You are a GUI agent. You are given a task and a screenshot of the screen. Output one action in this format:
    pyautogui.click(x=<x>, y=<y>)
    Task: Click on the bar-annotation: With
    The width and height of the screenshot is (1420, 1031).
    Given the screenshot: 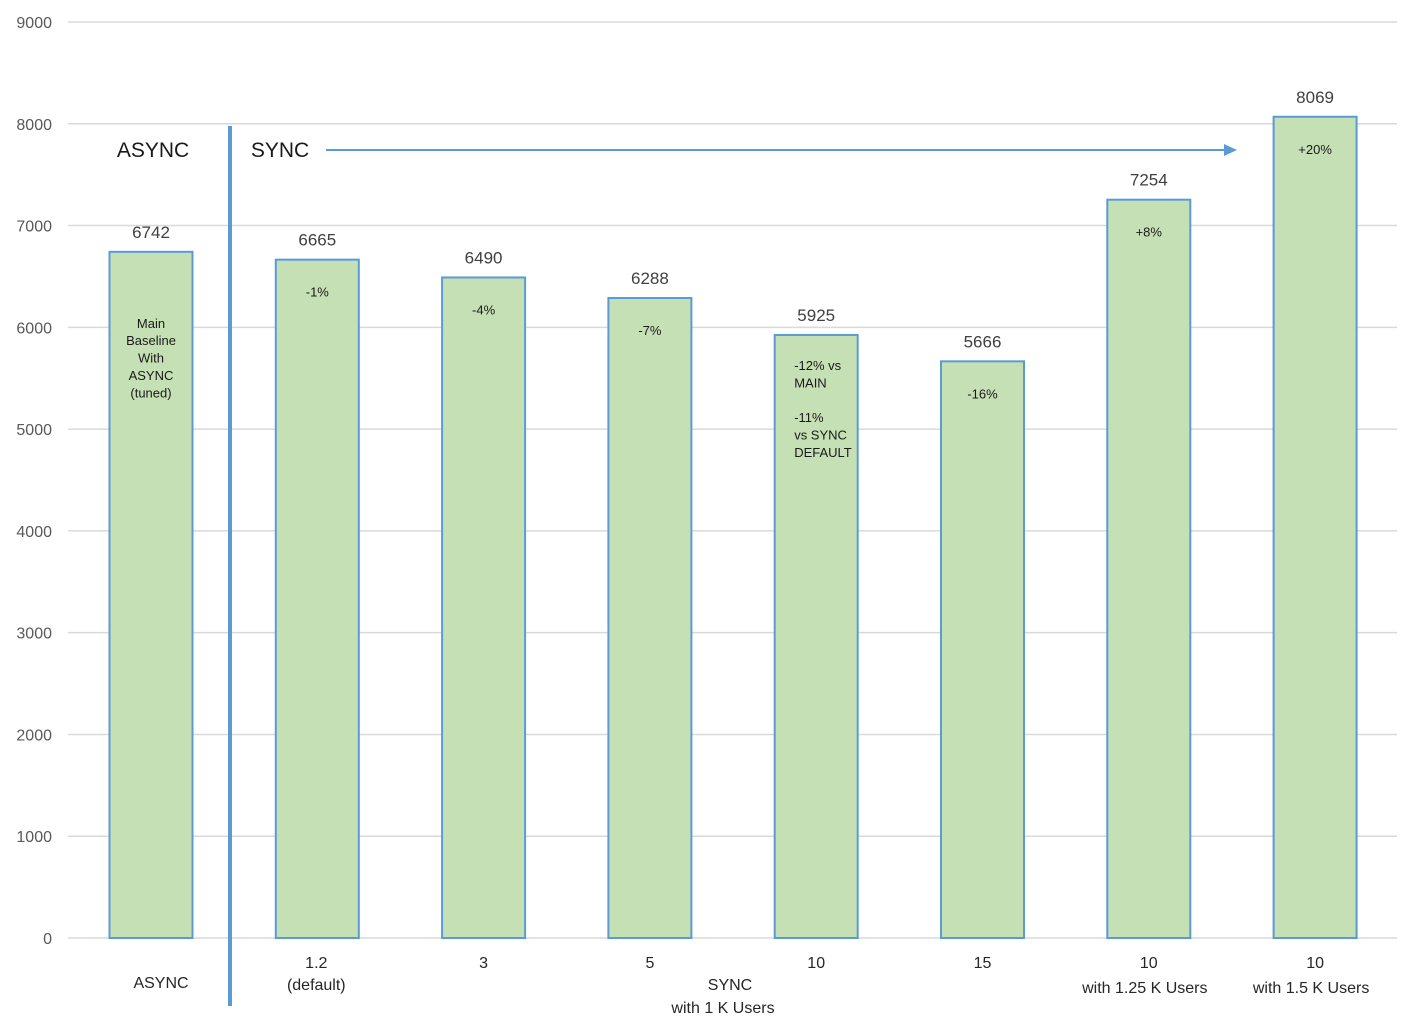 What is the action you would take?
    pyautogui.click(x=151, y=358)
    